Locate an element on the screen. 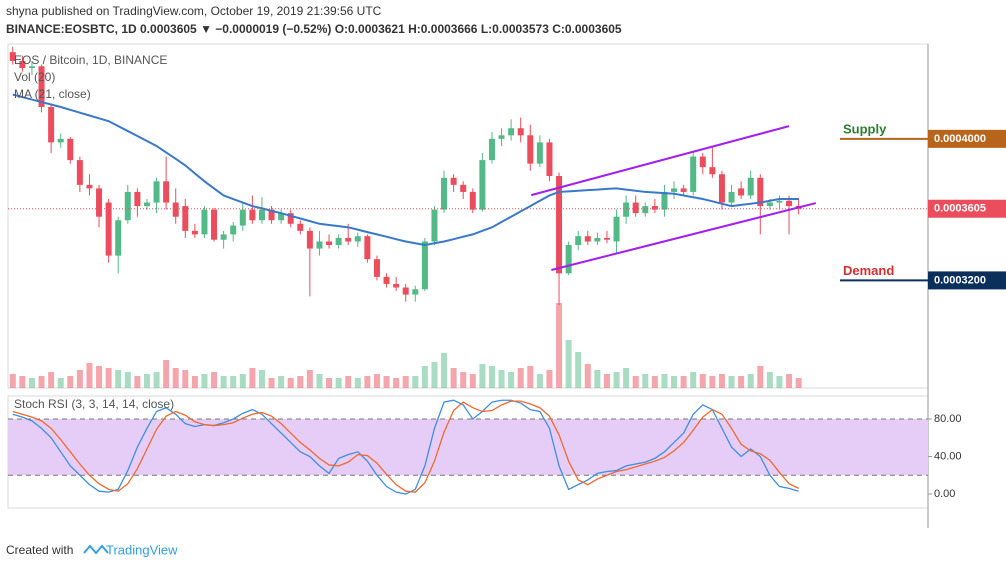 The height and width of the screenshot is (569, 1006). stoch-line is located at coordinates (405, 447).